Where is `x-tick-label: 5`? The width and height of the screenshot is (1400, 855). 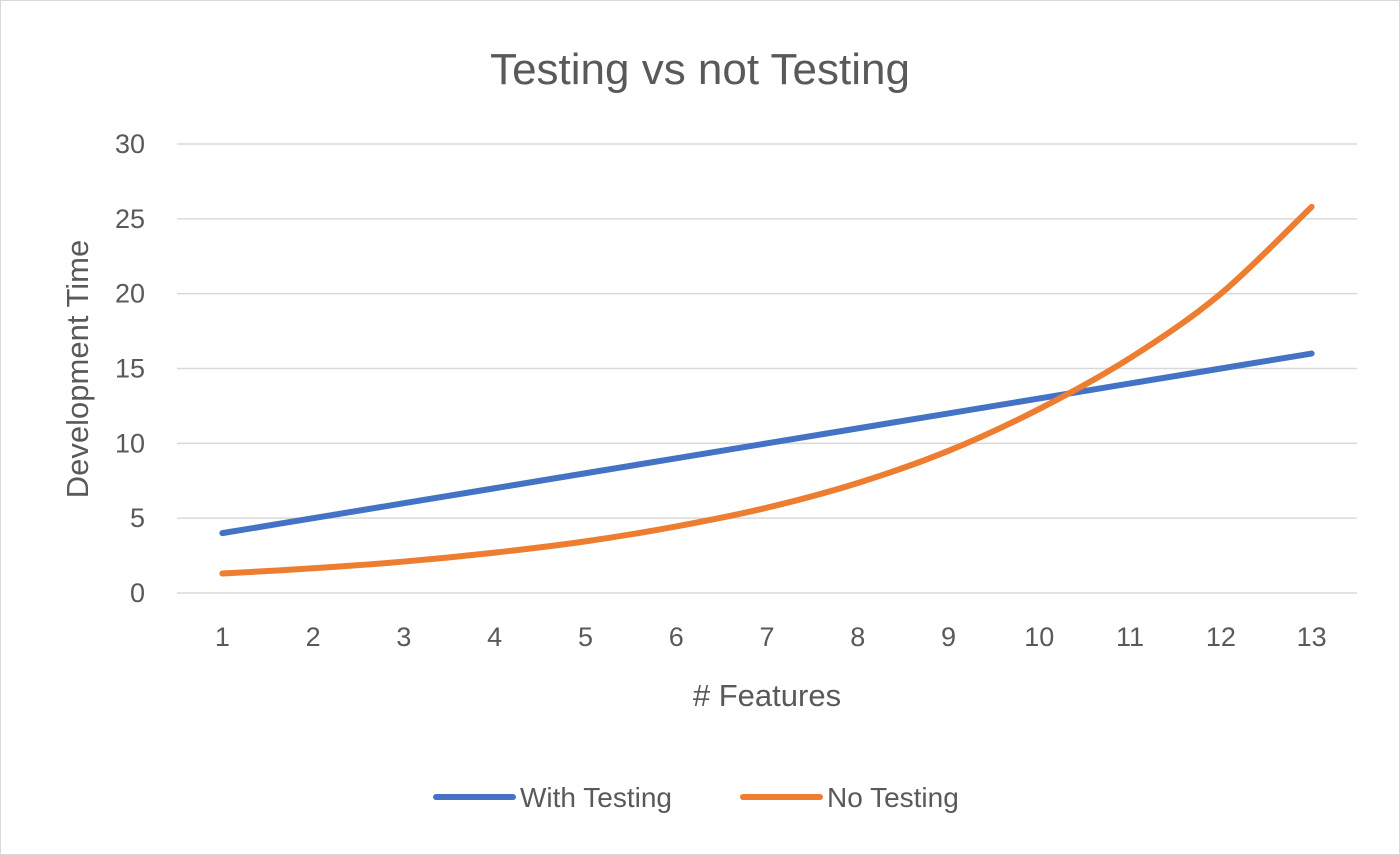
x-tick-label: 5 is located at coordinates (585, 637).